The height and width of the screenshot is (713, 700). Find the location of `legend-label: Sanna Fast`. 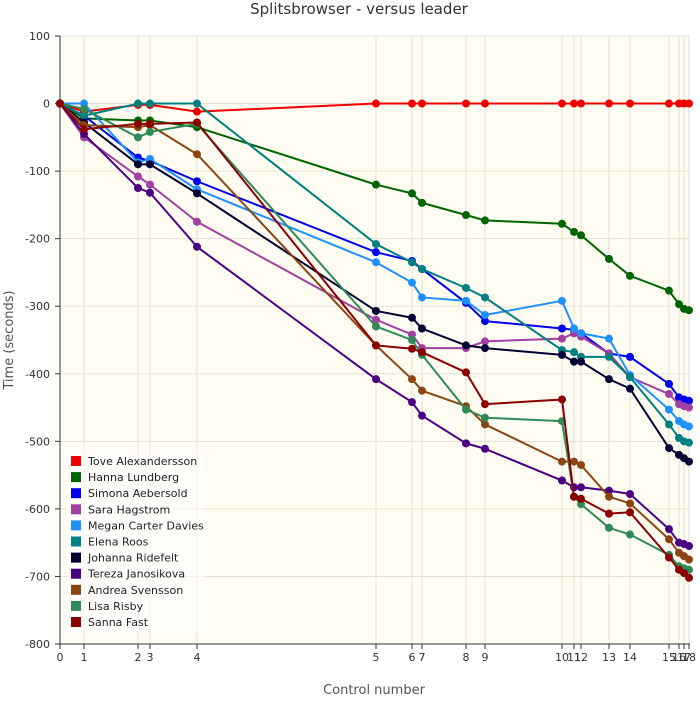

legend-label: Sanna Fast is located at coordinates (118, 622).